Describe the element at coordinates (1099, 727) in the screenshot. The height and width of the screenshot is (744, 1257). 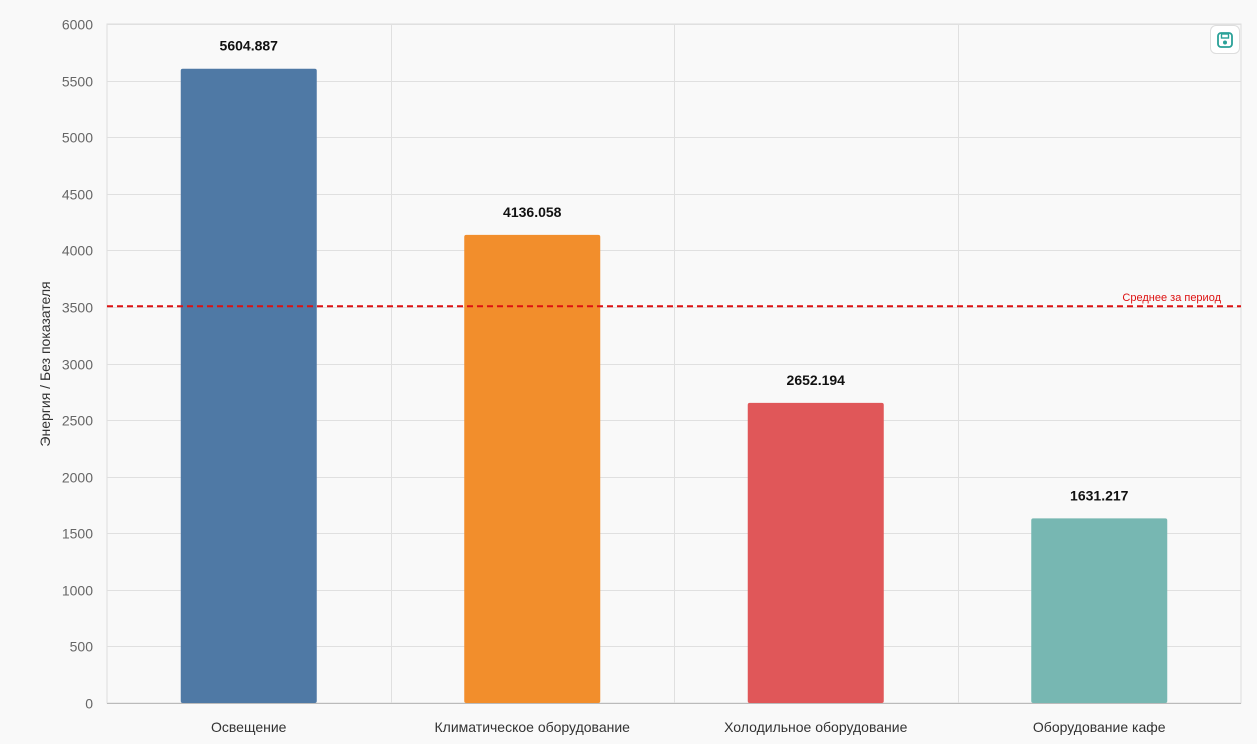
I see `x-tick-label: Оборудование кафе` at that location.